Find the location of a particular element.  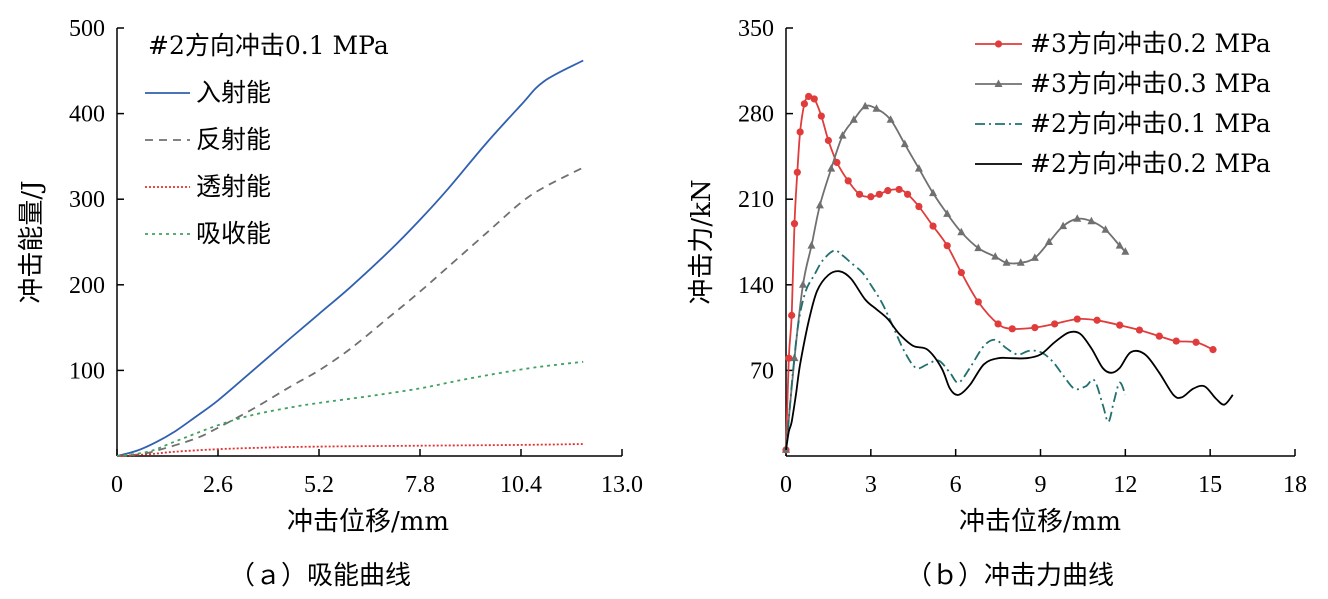

chart-a-legend-label: 入射能 is located at coordinates (233, 92).